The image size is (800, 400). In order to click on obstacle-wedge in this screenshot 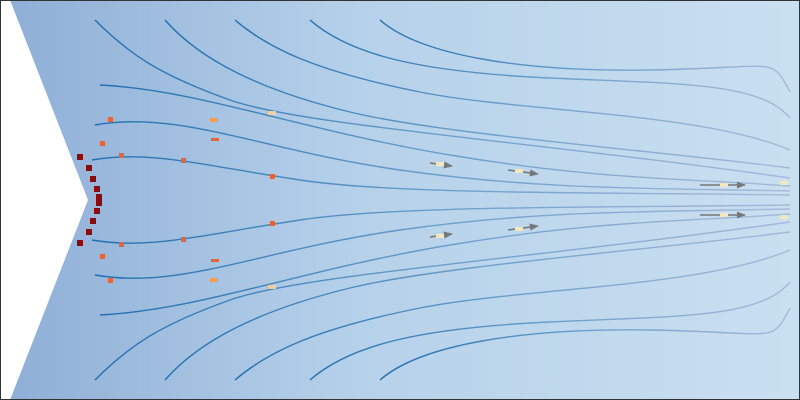, I will do `click(44, 200)`.